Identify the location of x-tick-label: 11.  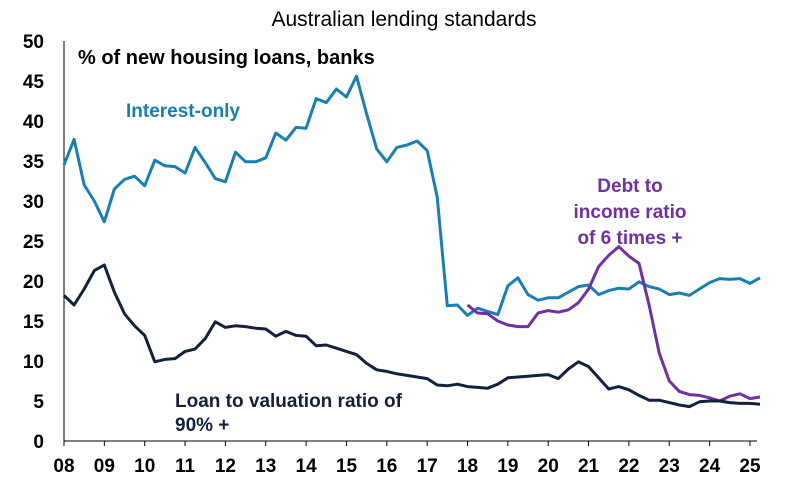
(185, 466).